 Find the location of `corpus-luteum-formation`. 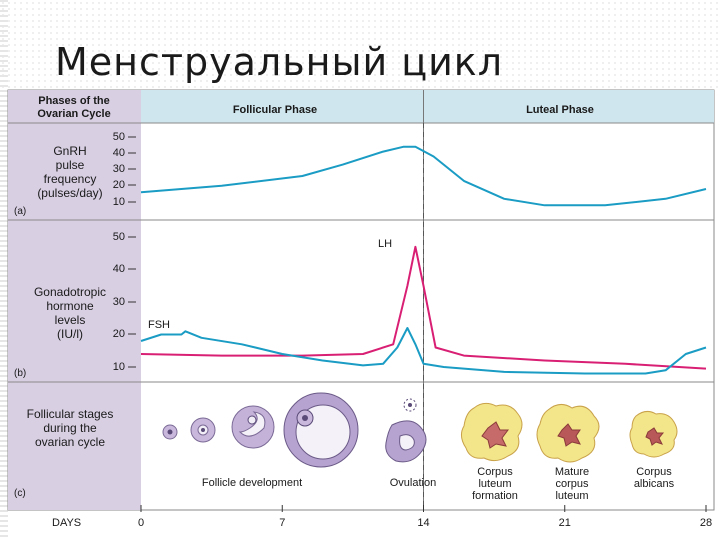

corpus-luteum-formation is located at coordinates (491, 432).